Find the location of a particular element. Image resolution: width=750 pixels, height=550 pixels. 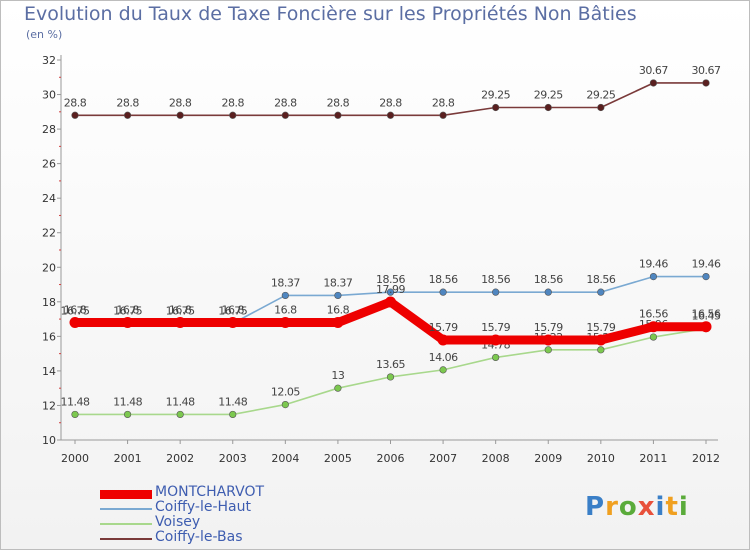

legend-label-coiffy-le-bas: Coiffy-le-Bas is located at coordinates (199, 537).